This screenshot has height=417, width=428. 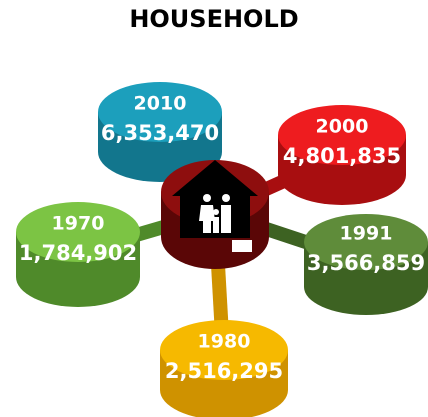 I want to click on node-value: 3,566,859, so click(x=366, y=263).